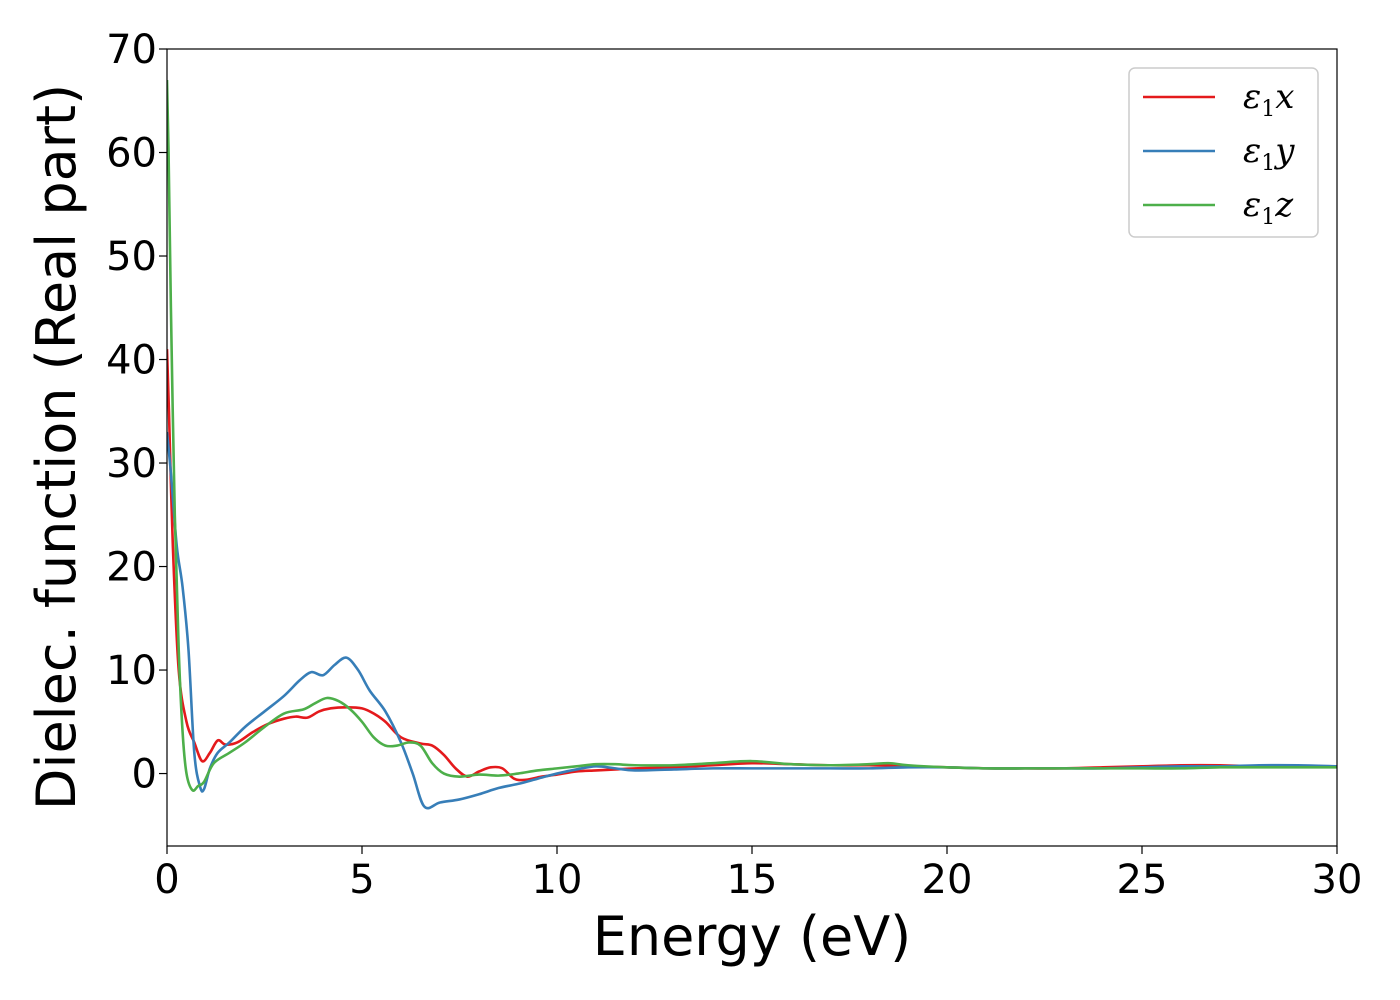  I want to click on legend-label-z: ε1z, so click(1268, 207).